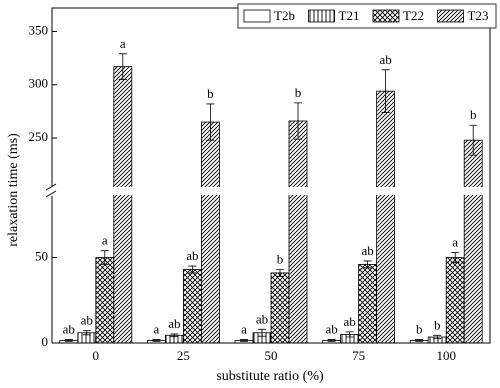 The image size is (500, 388). What do you see at coordinates (446, 355) in the screenshot?
I see `x-tick-label: 100` at bounding box center [446, 355].